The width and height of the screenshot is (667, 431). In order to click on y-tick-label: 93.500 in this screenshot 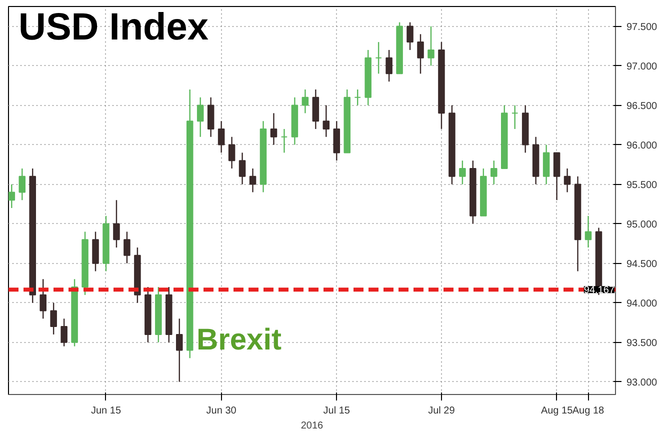, I will do `click(642, 343)`.